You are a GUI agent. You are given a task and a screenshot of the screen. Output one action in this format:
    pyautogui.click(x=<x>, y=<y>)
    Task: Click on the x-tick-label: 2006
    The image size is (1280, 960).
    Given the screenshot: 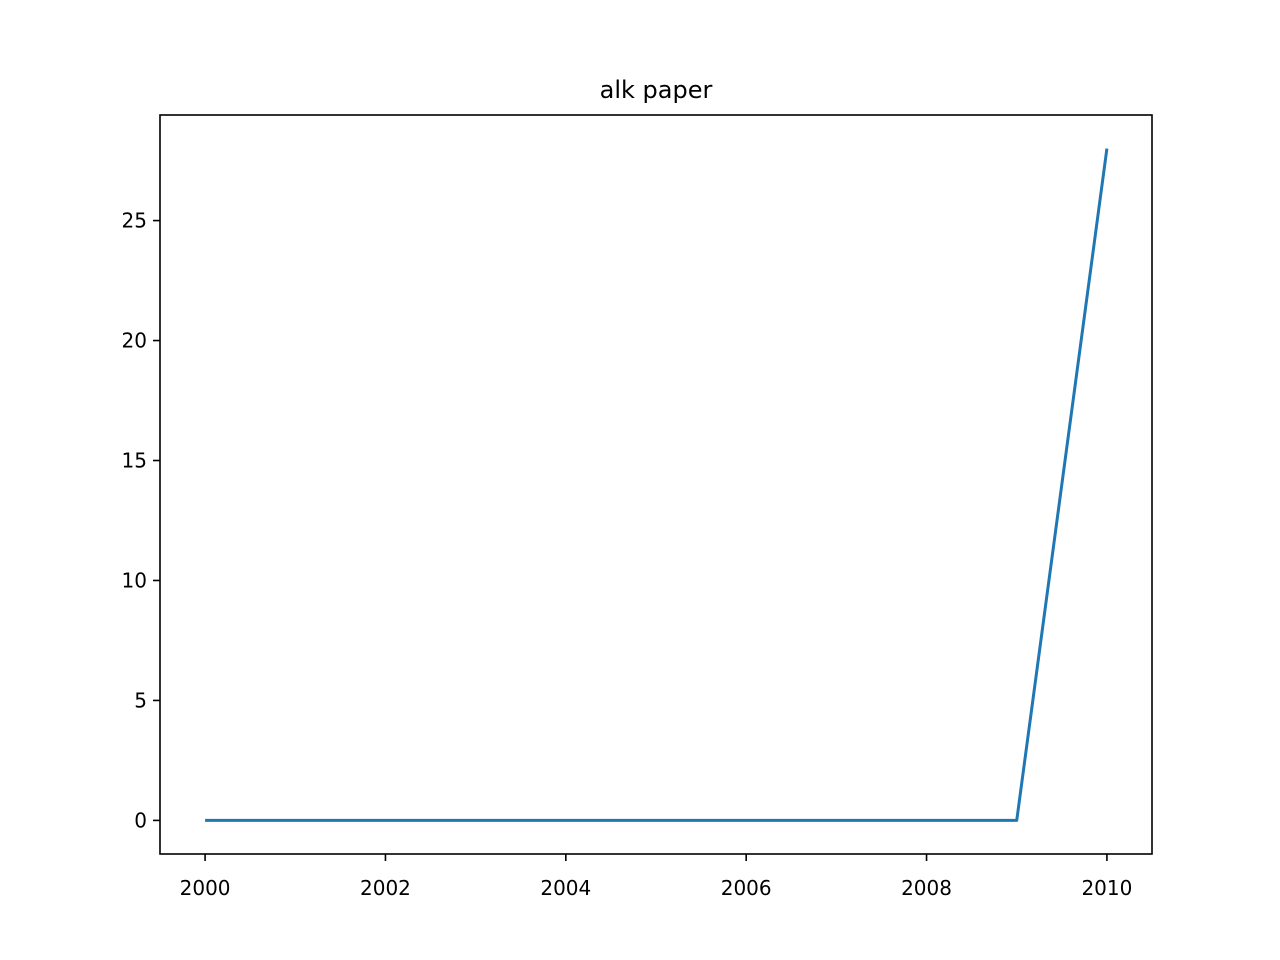 What is the action you would take?
    pyautogui.click(x=746, y=888)
    